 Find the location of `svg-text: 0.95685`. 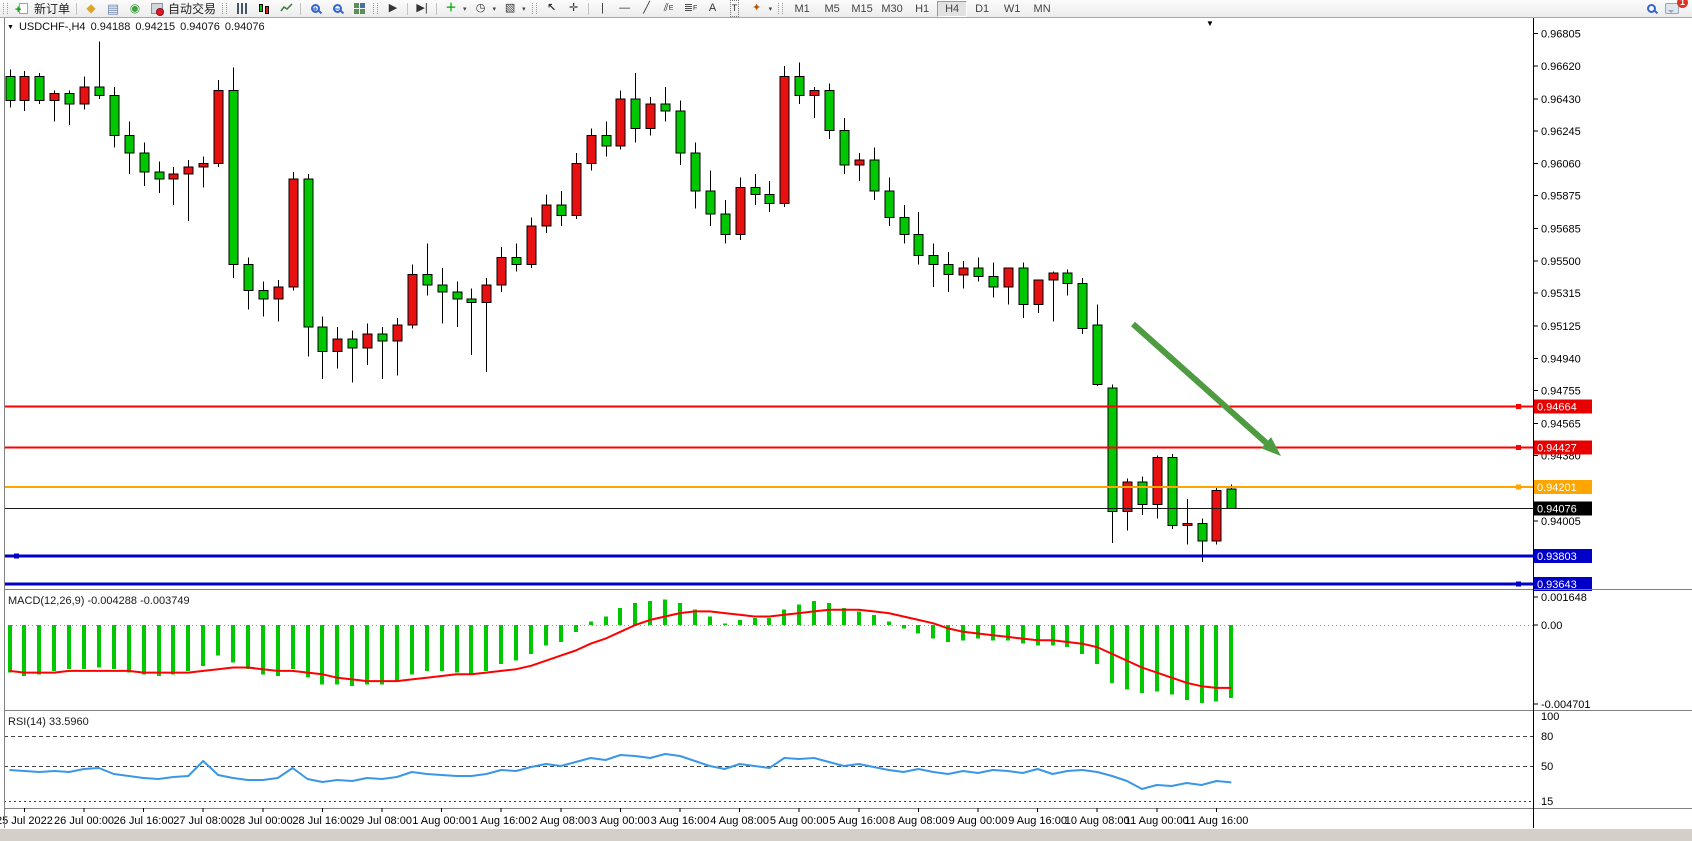

svg-text: 0.95685 is located at coordinates (1561, 230).